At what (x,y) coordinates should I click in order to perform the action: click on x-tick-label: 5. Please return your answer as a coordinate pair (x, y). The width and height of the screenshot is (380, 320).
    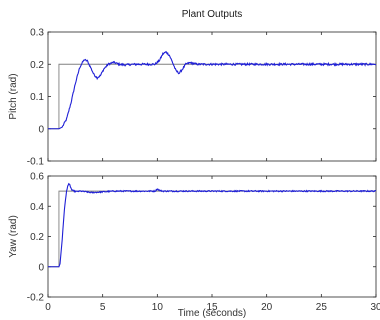
    Looking at the image, I should click on (103, 307).